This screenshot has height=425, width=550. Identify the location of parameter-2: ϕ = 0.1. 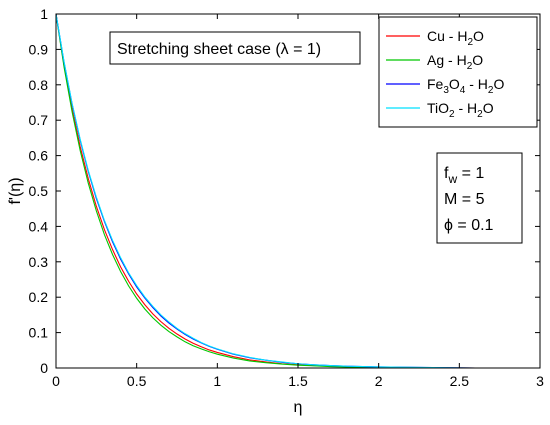
(469, 225).